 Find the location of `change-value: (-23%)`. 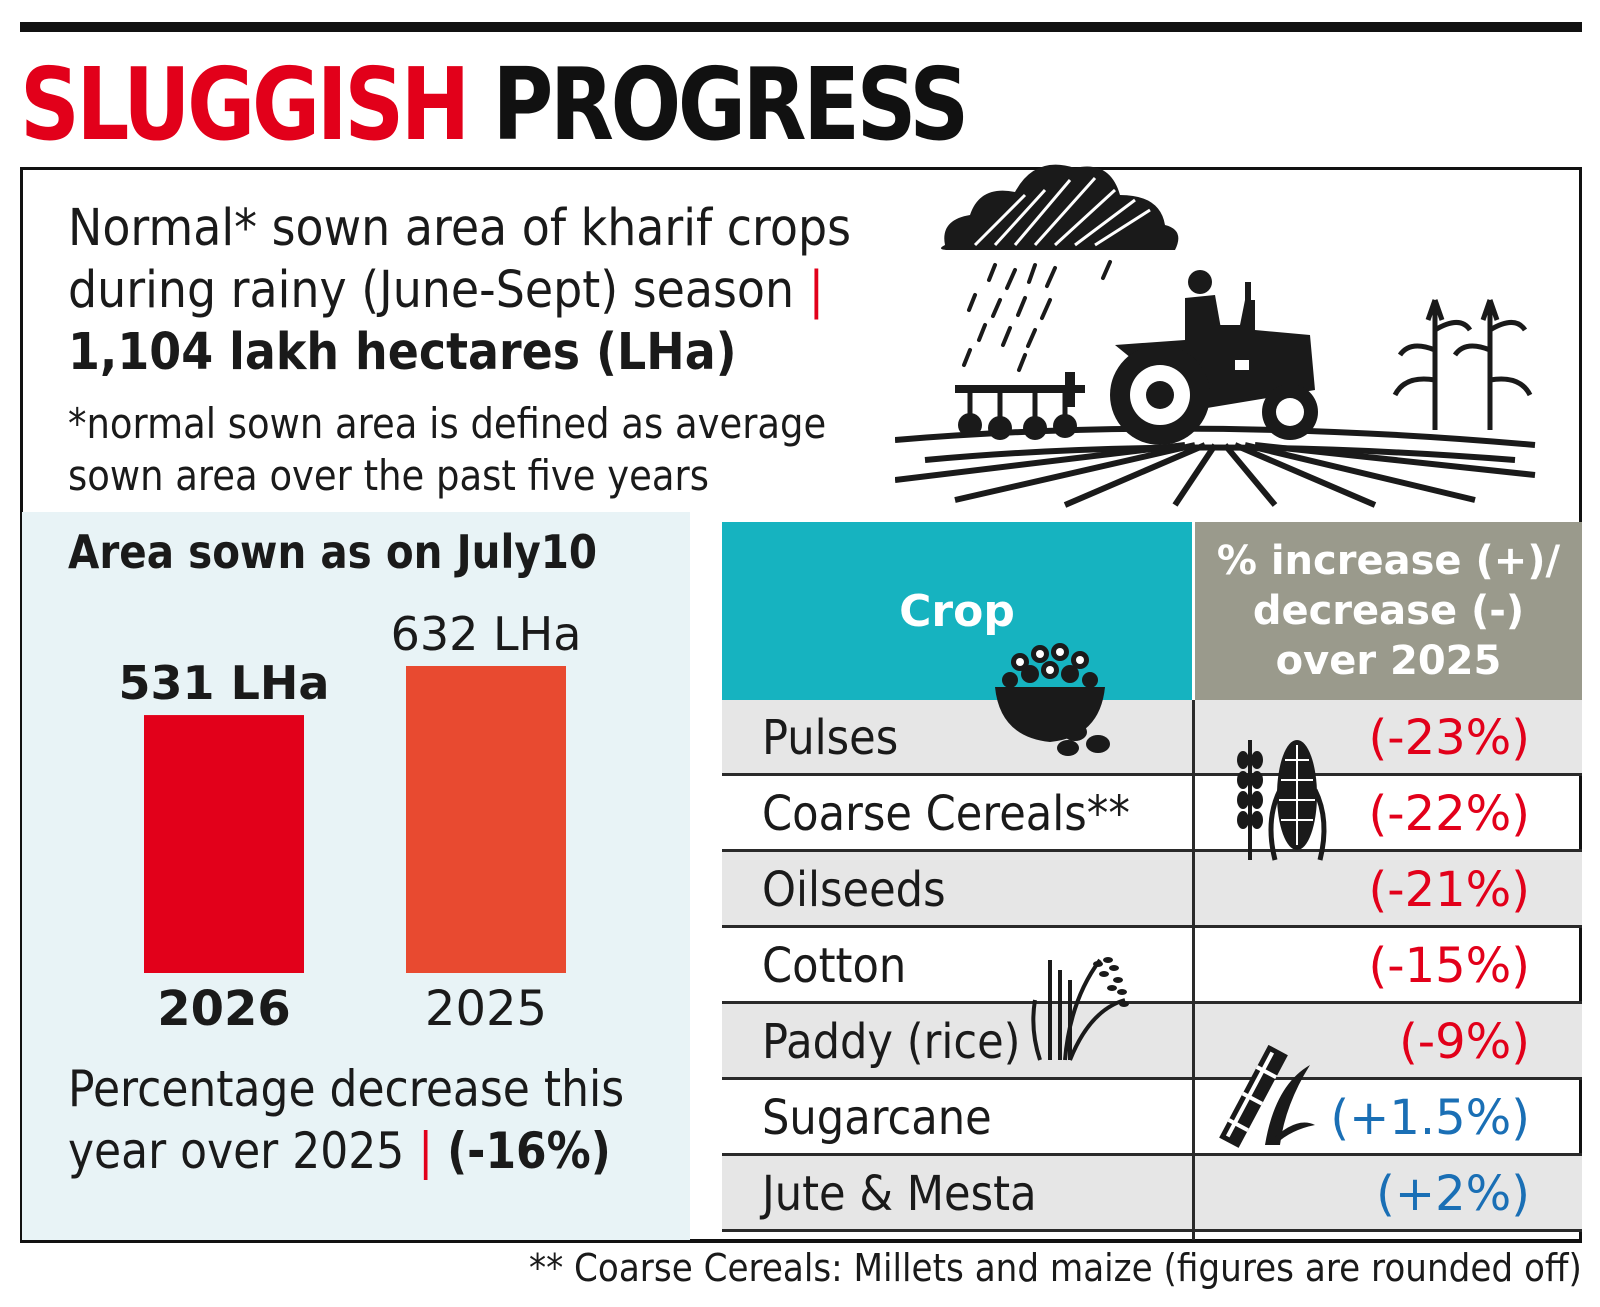

change-value: (-23%) is located at coordinates (1449, 738).